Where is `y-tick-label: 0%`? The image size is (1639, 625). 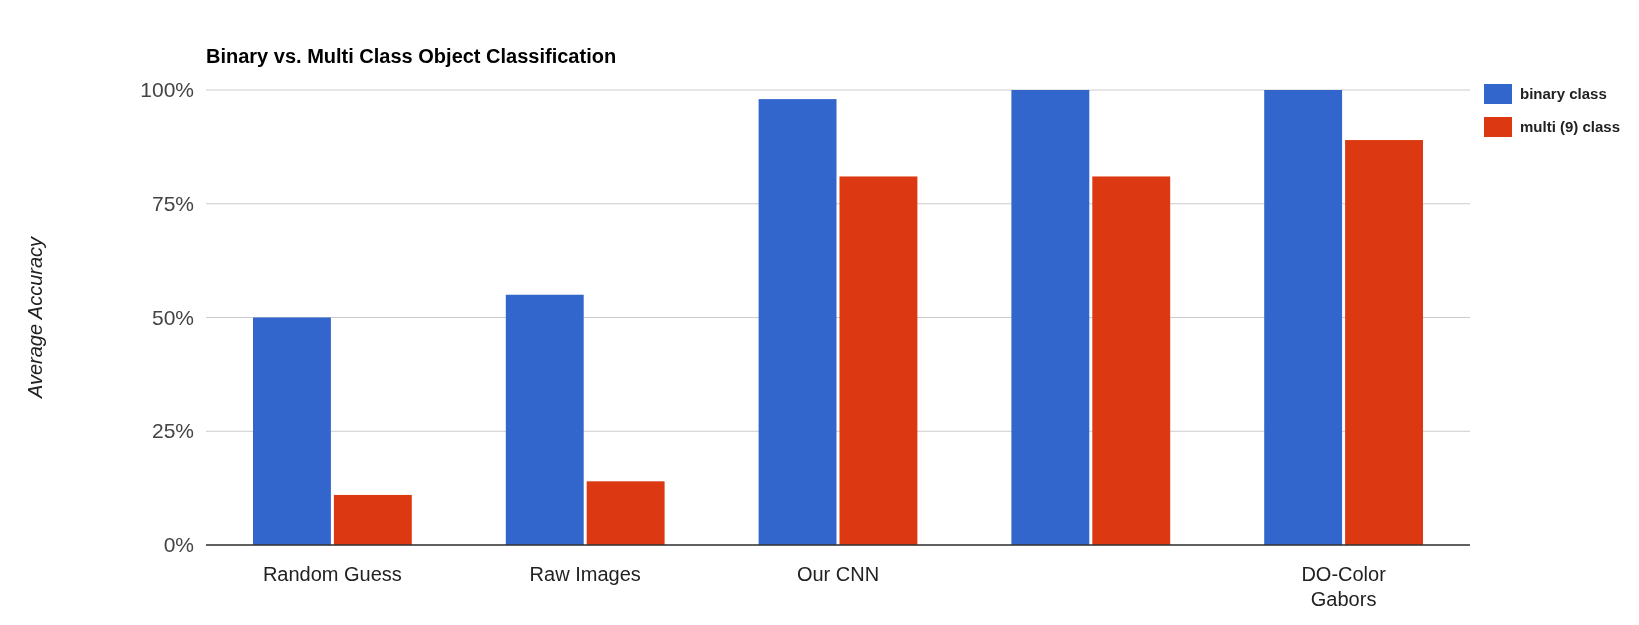 y-tick-label: 0% is located at coordinates (178, 545).